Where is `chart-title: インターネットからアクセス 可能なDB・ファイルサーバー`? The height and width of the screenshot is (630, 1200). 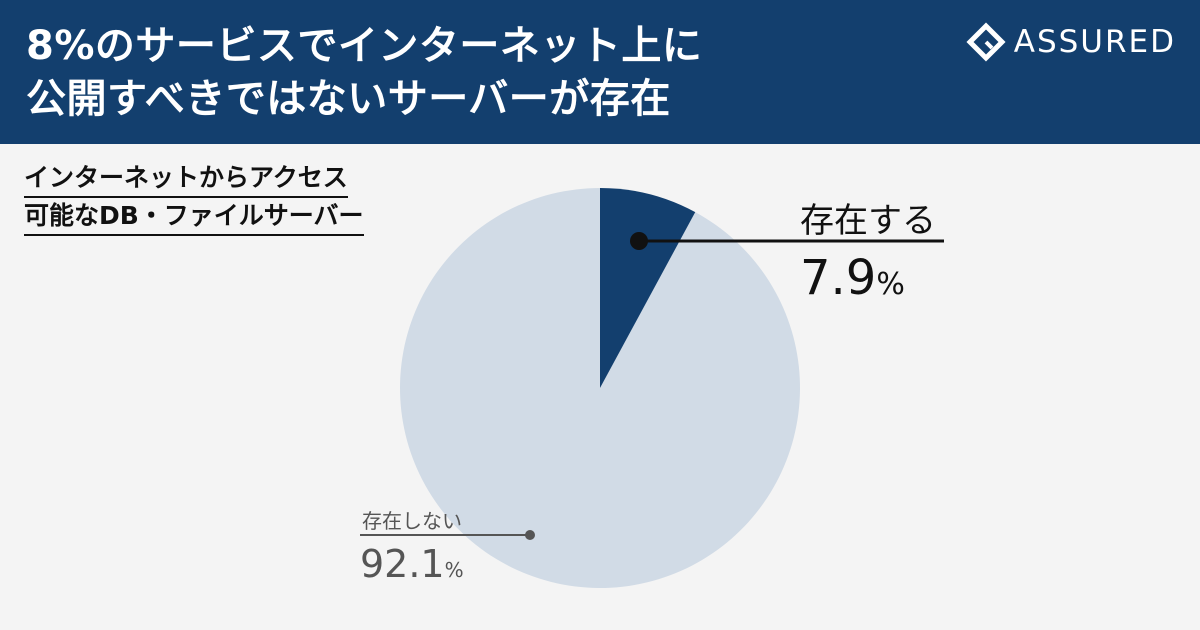 chart-title: インターネットからアクセス 可能なDB・ファイルサーバー is located at coordinates (194, 198).